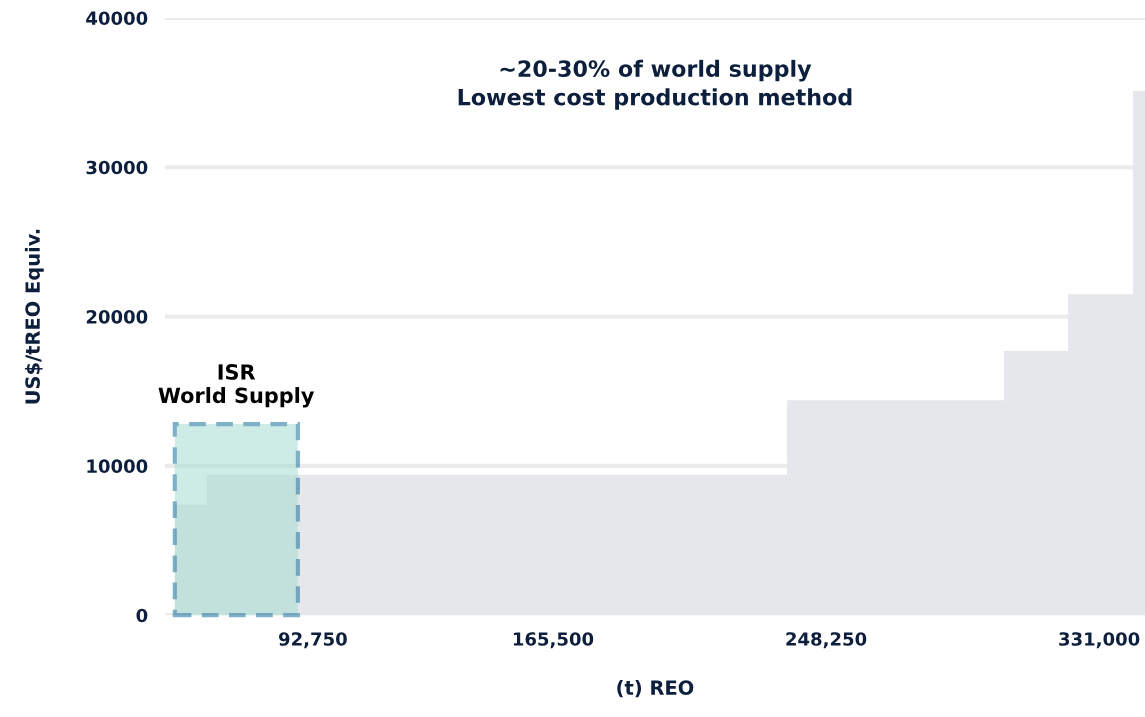 The image size is (1145, 717). Describe the element at coordinates (312, 640) in the screenshot. I see `x-tick-label: 92,750` at that location.